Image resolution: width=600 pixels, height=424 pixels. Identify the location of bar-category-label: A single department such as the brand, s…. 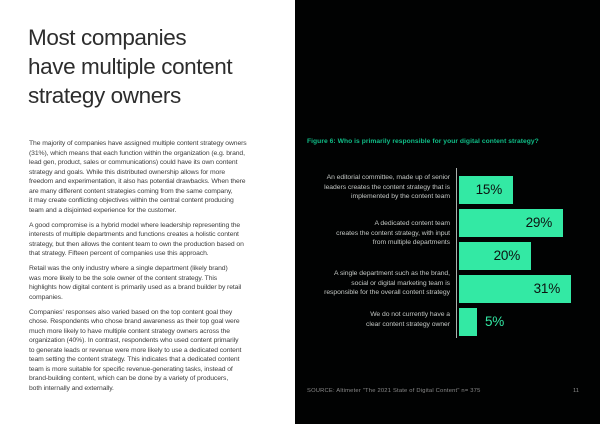
(387, 283).